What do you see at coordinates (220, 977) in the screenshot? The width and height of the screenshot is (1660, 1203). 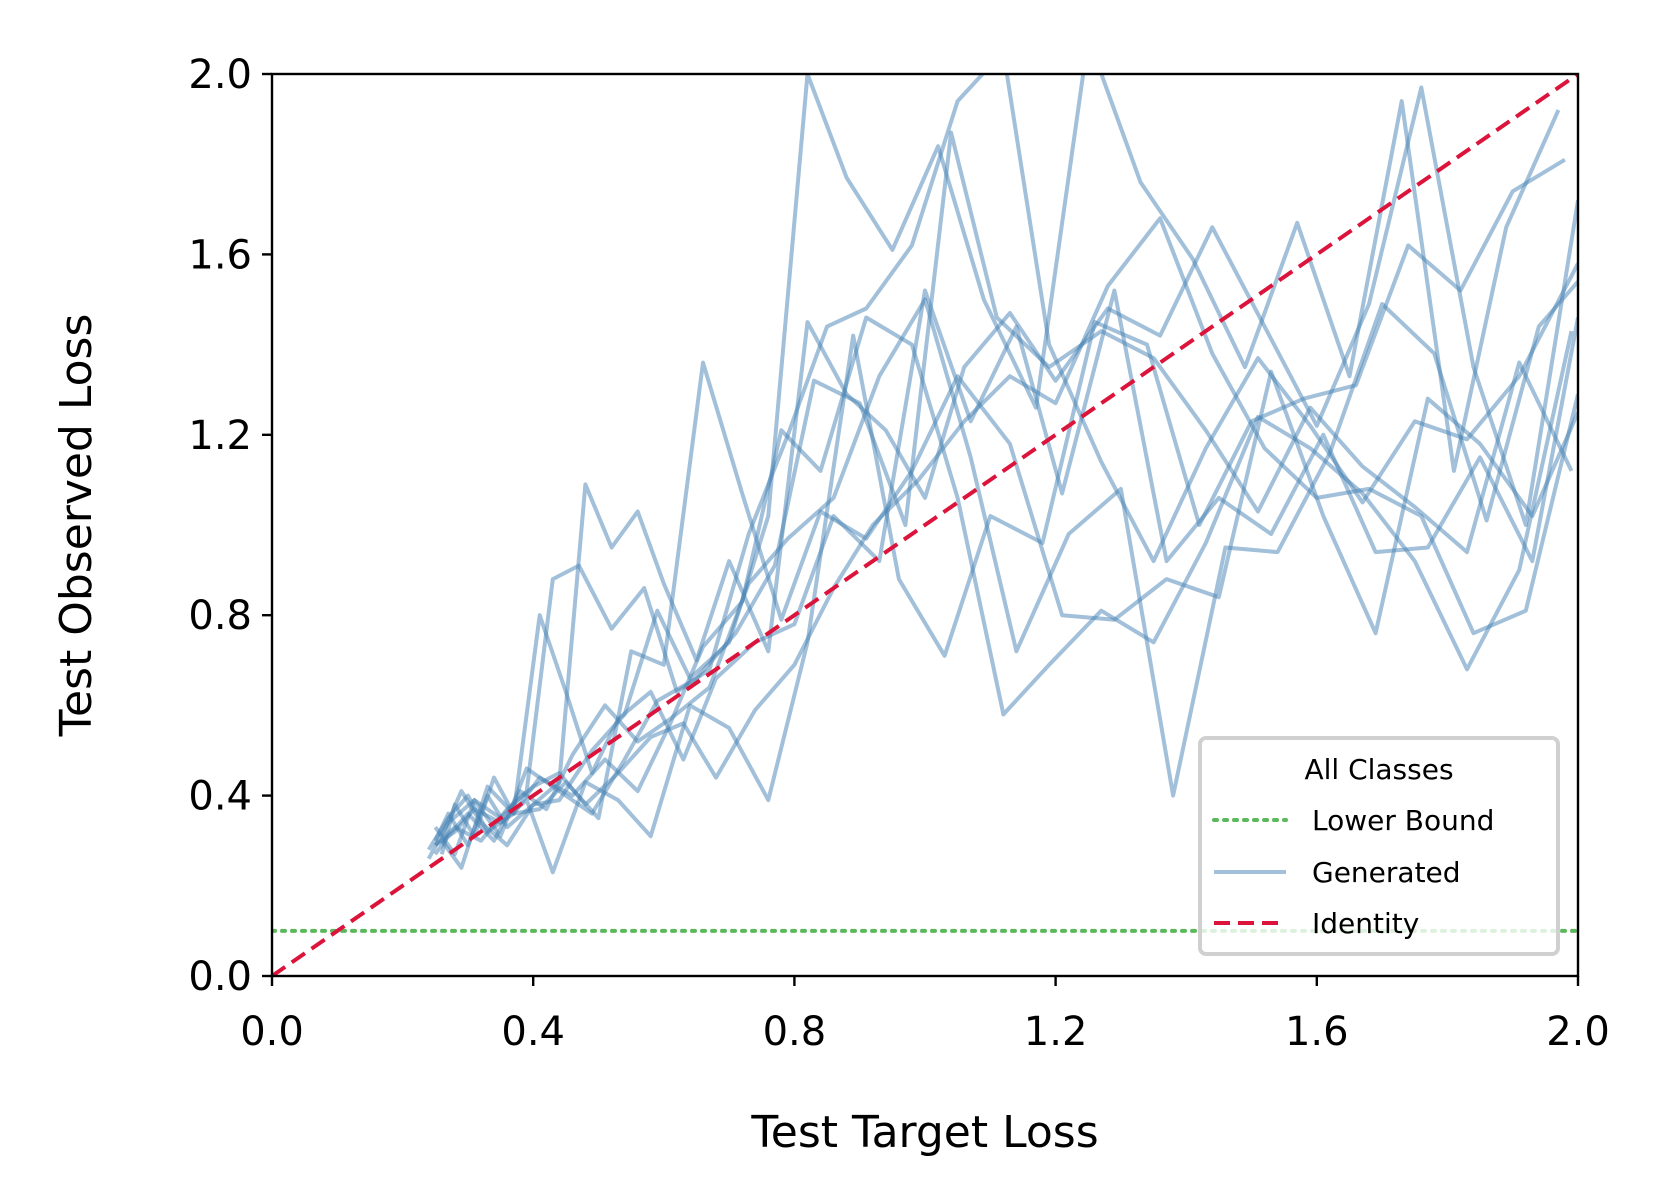 I see `y-tick-label: 0.0` at bounding box center [220, 977].